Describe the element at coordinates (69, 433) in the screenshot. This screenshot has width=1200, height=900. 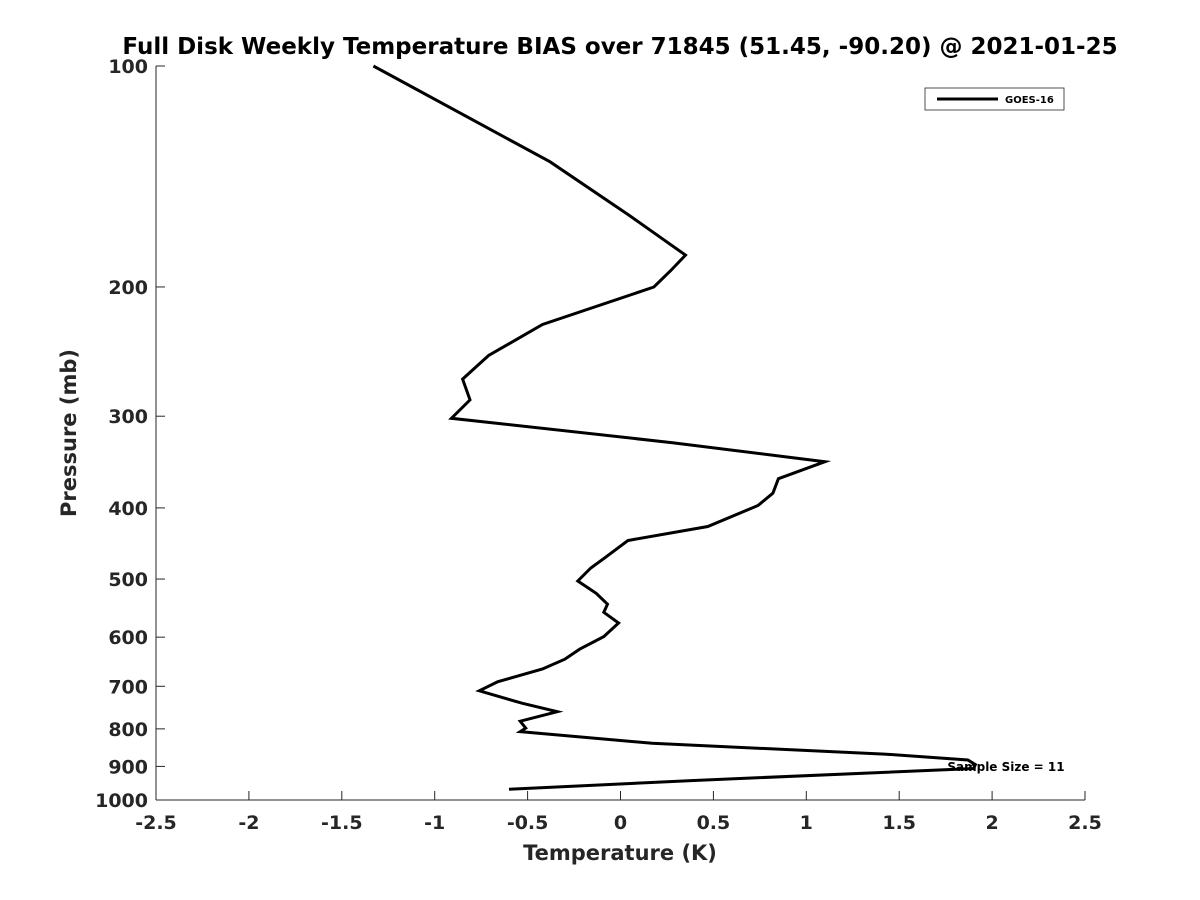
I see `y-axis-label: Pressure (mb)` at that location.